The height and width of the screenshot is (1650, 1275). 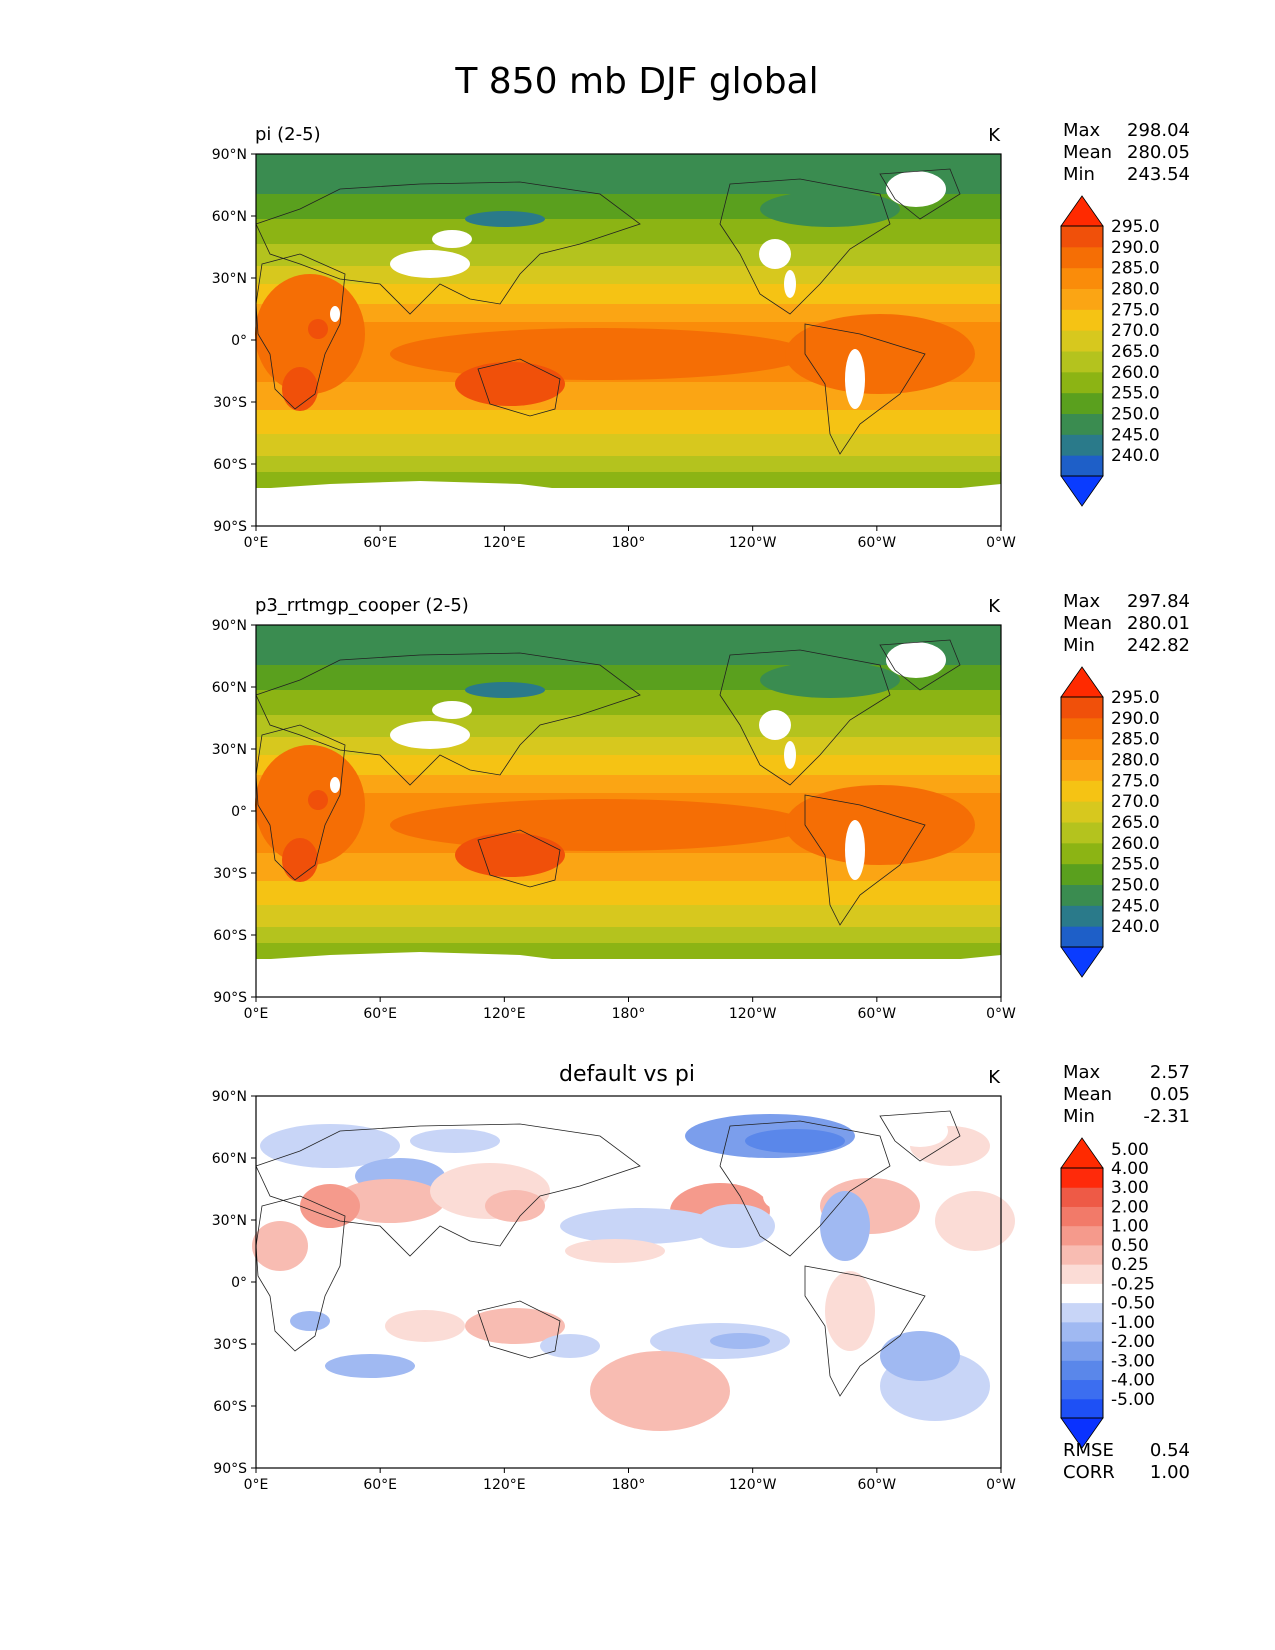 What do you see at coordinates (1170, 1450) in the screenshot?
I see `stat-value: 0.54` at bounding box center [1170, 1450].